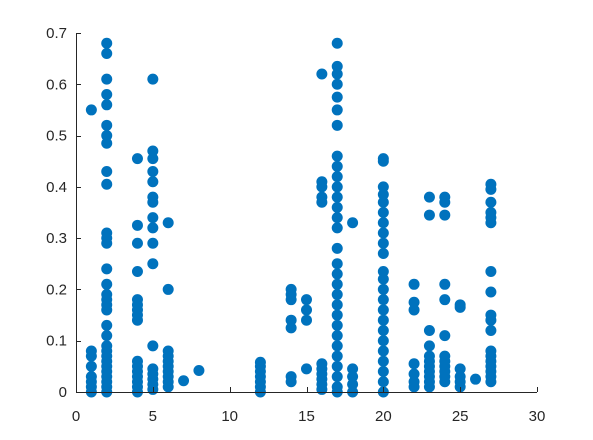  I want to click on y-tick-label: 0.3, so click(56, 238).